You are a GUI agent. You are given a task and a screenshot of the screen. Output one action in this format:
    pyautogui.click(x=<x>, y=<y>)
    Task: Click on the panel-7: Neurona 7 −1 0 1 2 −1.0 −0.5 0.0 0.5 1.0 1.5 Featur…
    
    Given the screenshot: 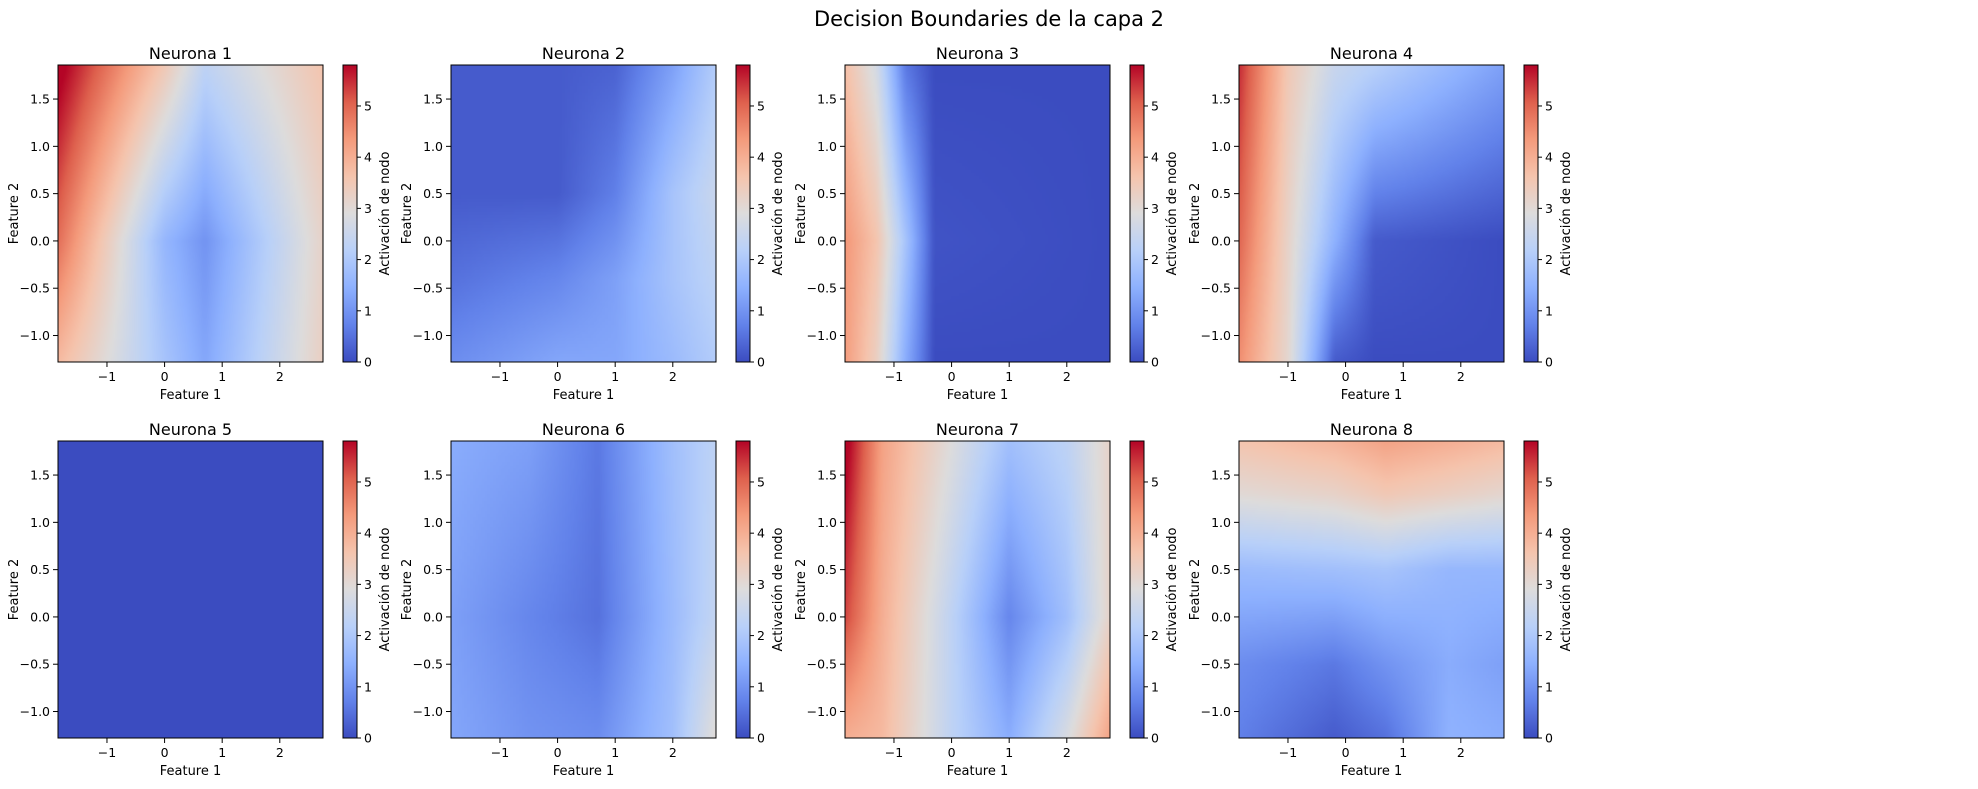 What is the action you would take?
    pyautogui.click(x=987, y=599)
    